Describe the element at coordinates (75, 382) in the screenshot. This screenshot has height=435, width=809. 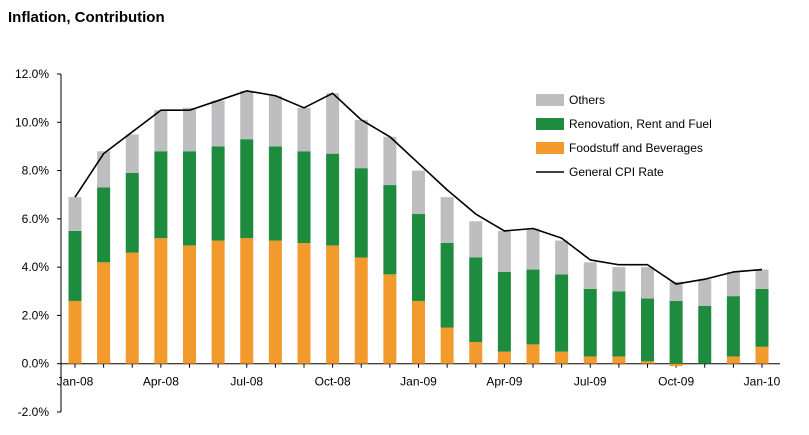
I see `x-tick-label: Jan-08` at that location.